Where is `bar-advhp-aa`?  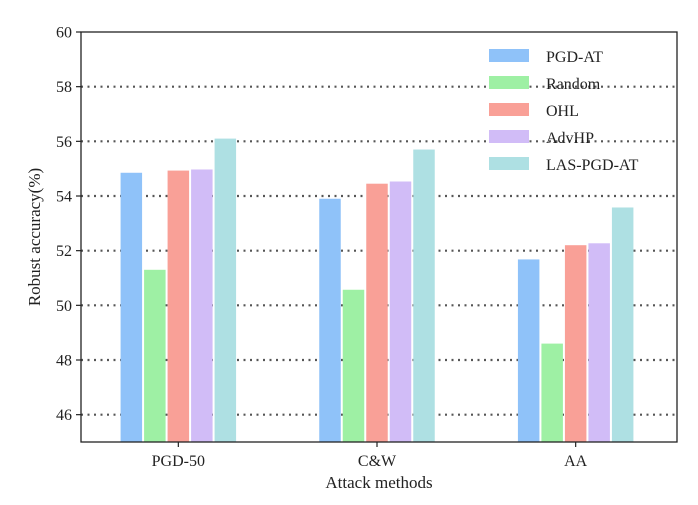 bar-advhp-aa is located at coordinates (599, 342).